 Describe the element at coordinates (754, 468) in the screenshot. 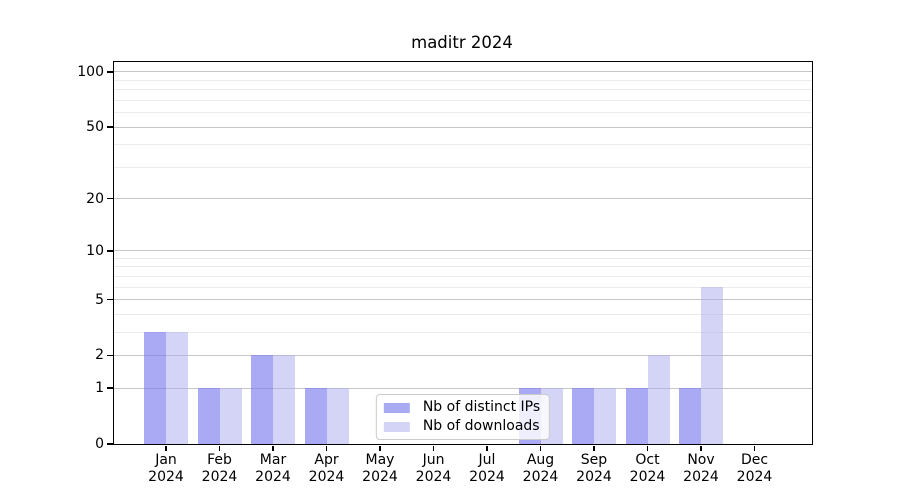

I see `x-tick-label: Dec 2024` at that location.